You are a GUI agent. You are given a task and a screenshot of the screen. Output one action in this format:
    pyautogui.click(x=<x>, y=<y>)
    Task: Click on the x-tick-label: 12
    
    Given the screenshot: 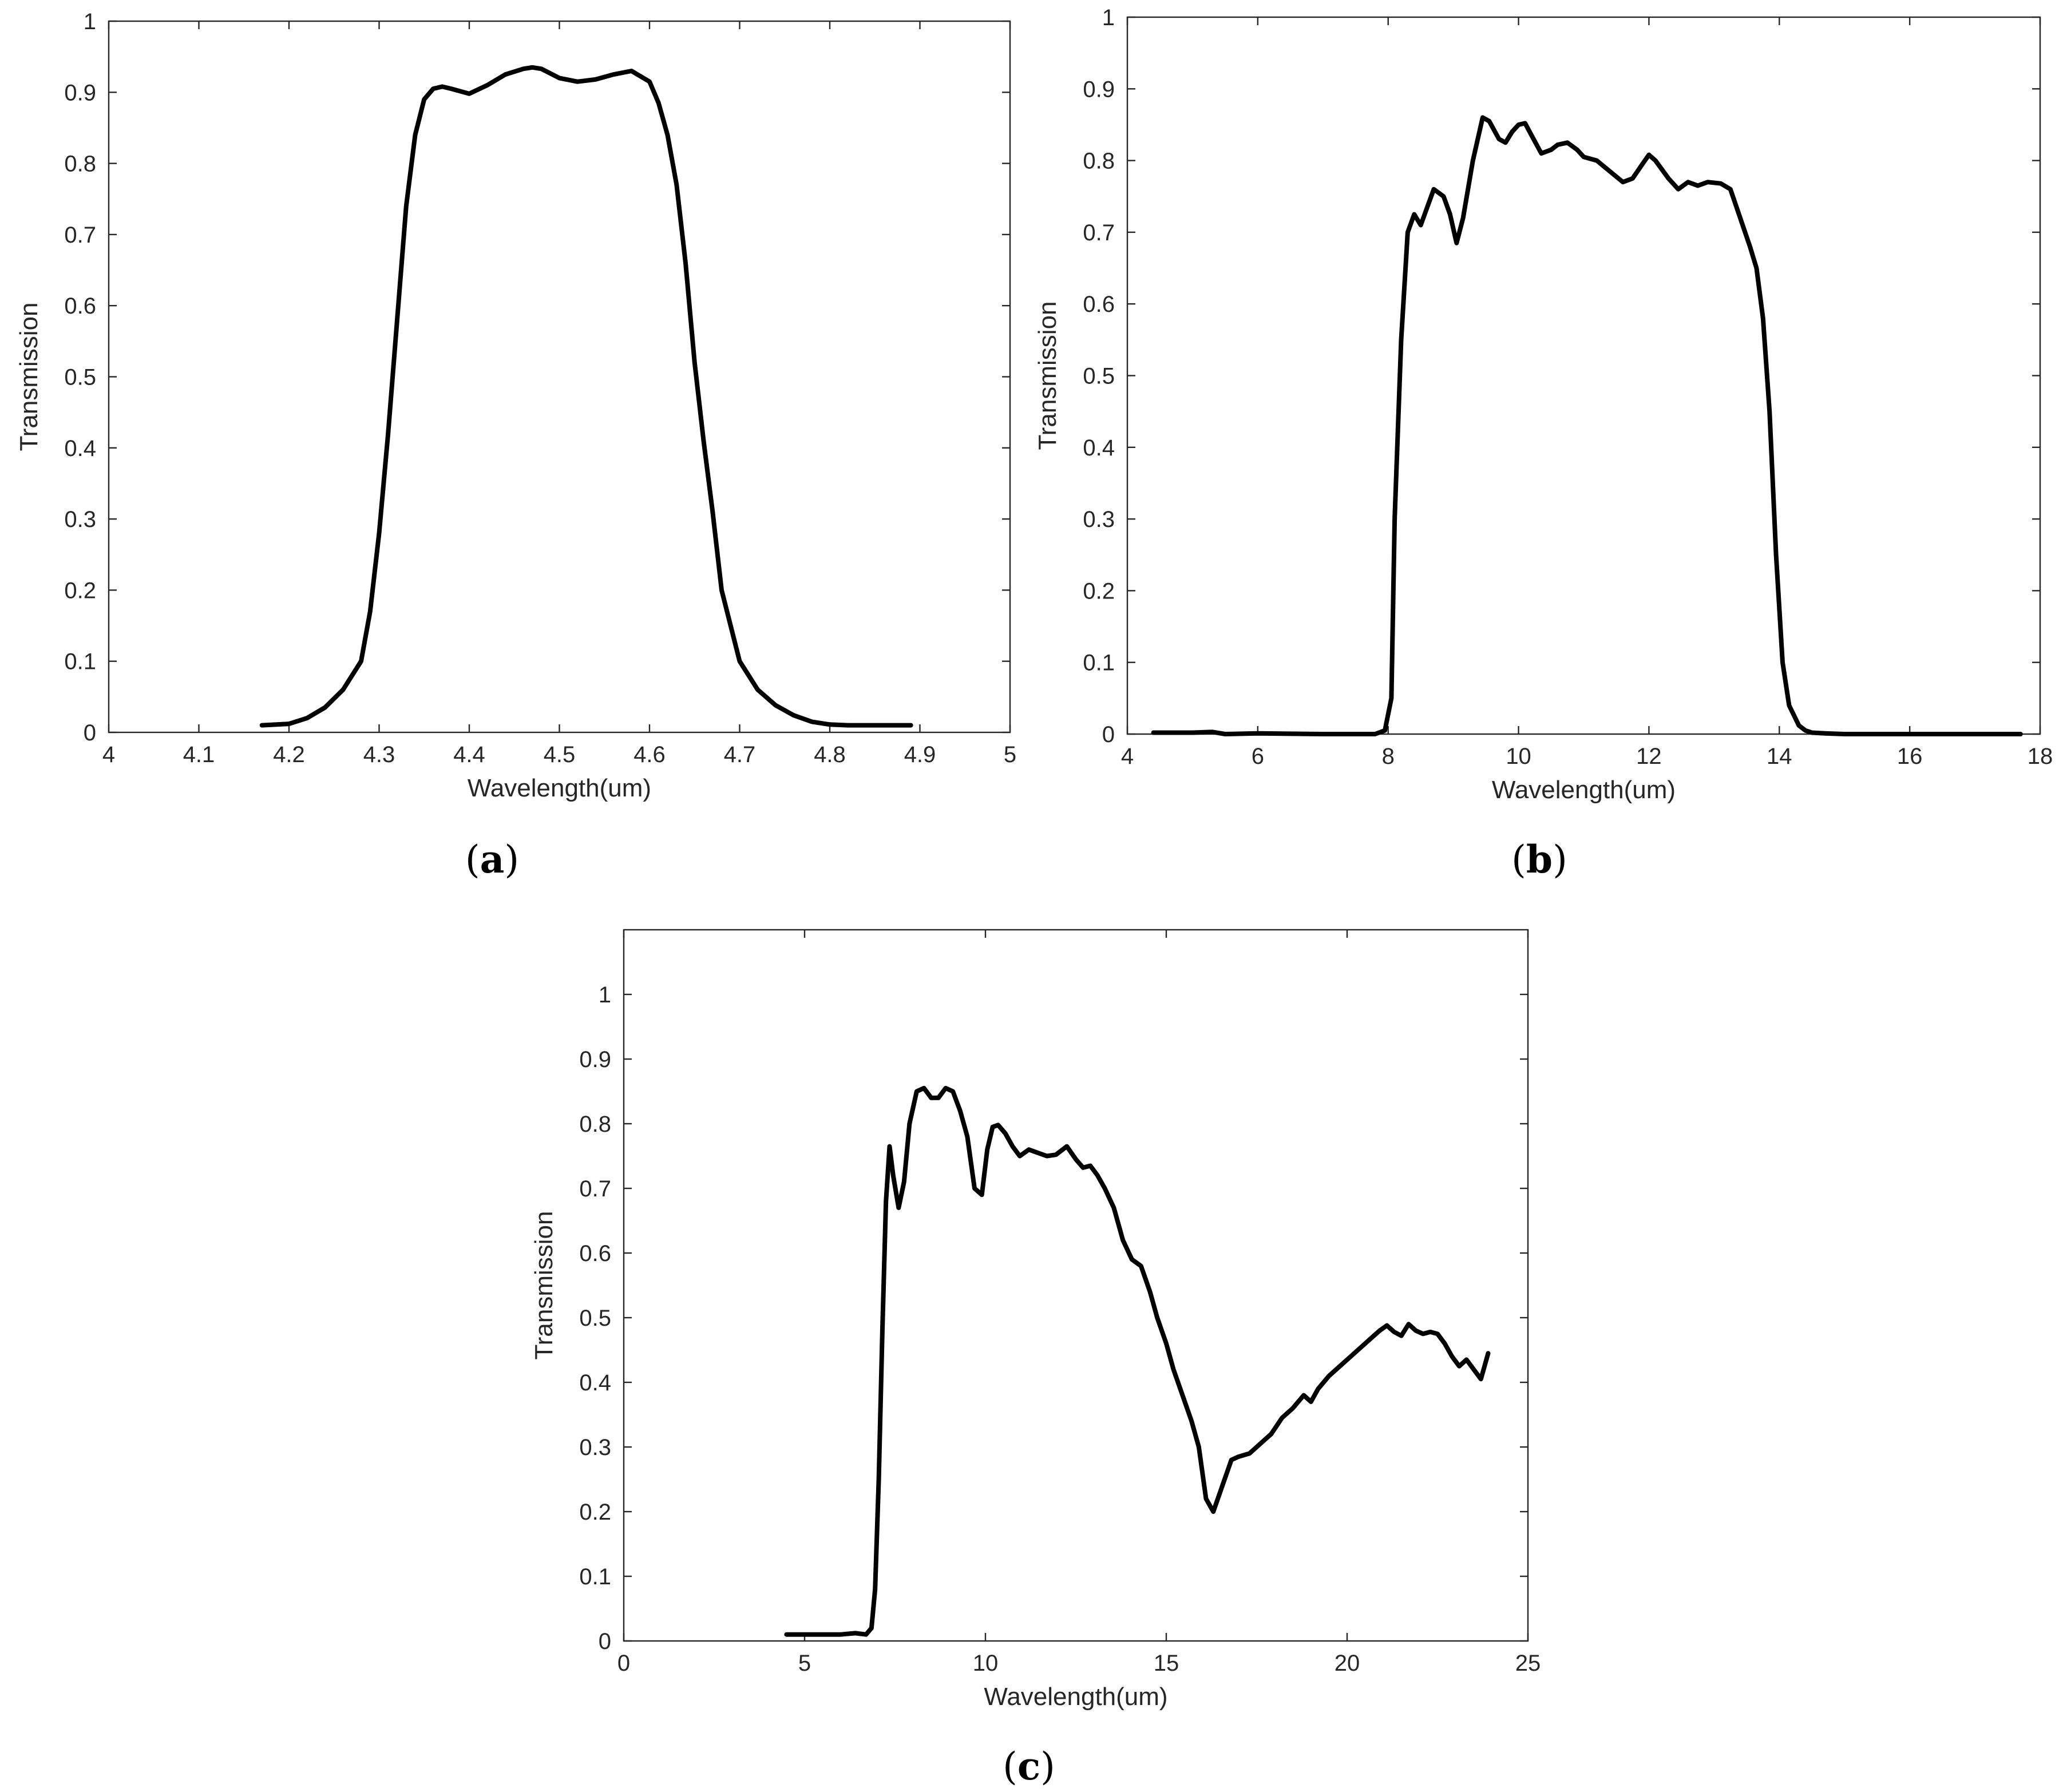 What is the action you would take?
    pyautogui.click(x=1649, y=756)
    